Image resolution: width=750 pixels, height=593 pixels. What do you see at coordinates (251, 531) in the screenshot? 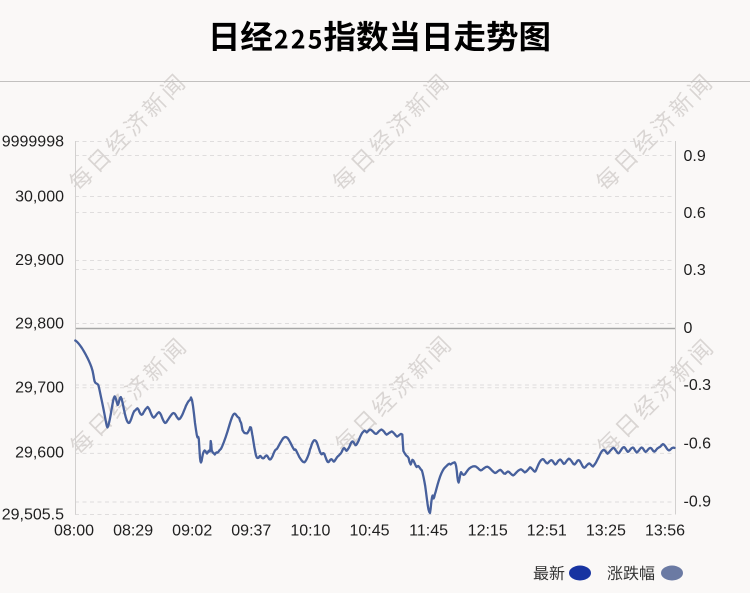
I see `svg-text: 09:37` at bounding box center [251, 531].